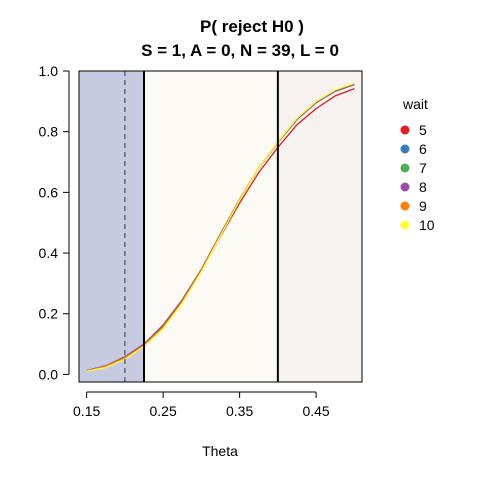  What do you see at coordinates (239, 411) in the screenshot?
I see `x-tick-label: 0.35` at bounding box center [239, 411].